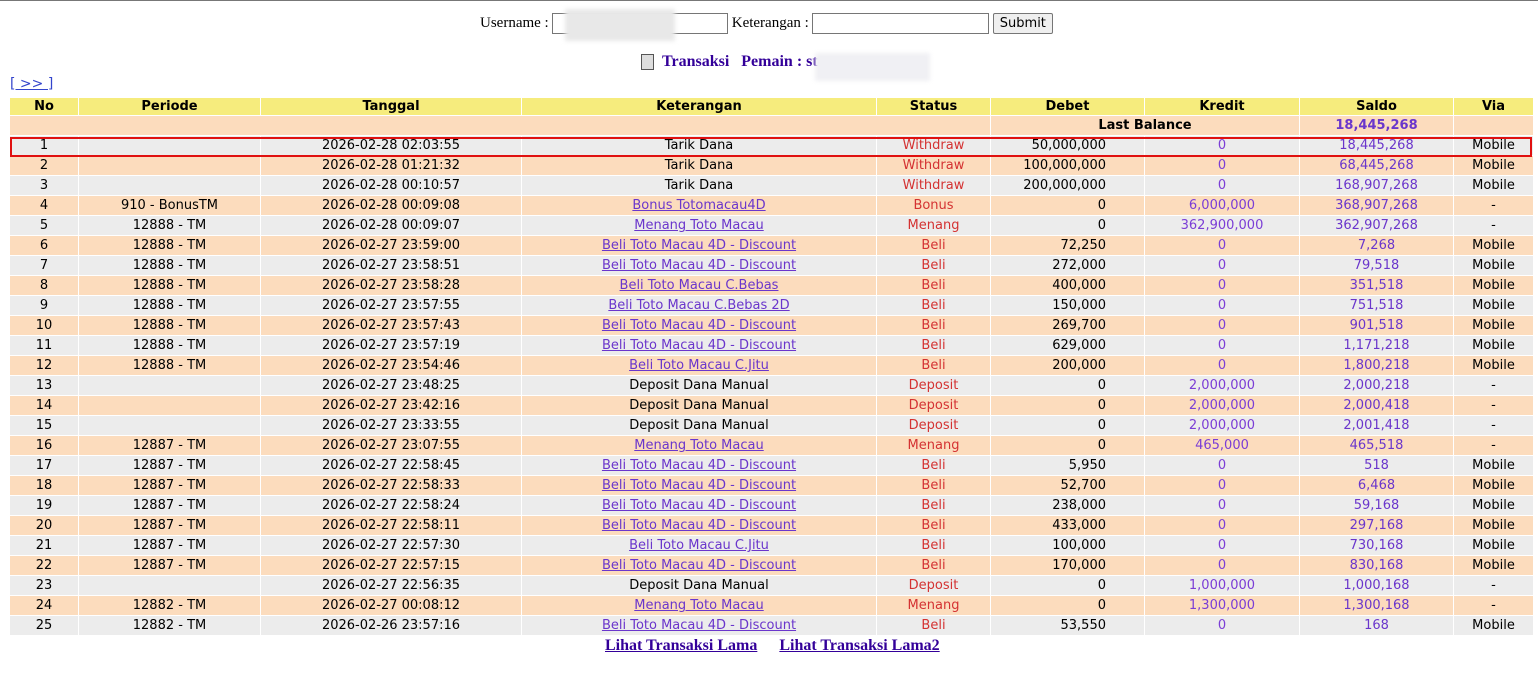  Describe the element at coordinates (1067, 305) in the screenshot. I see `debet-cell: 150,000` at that location.